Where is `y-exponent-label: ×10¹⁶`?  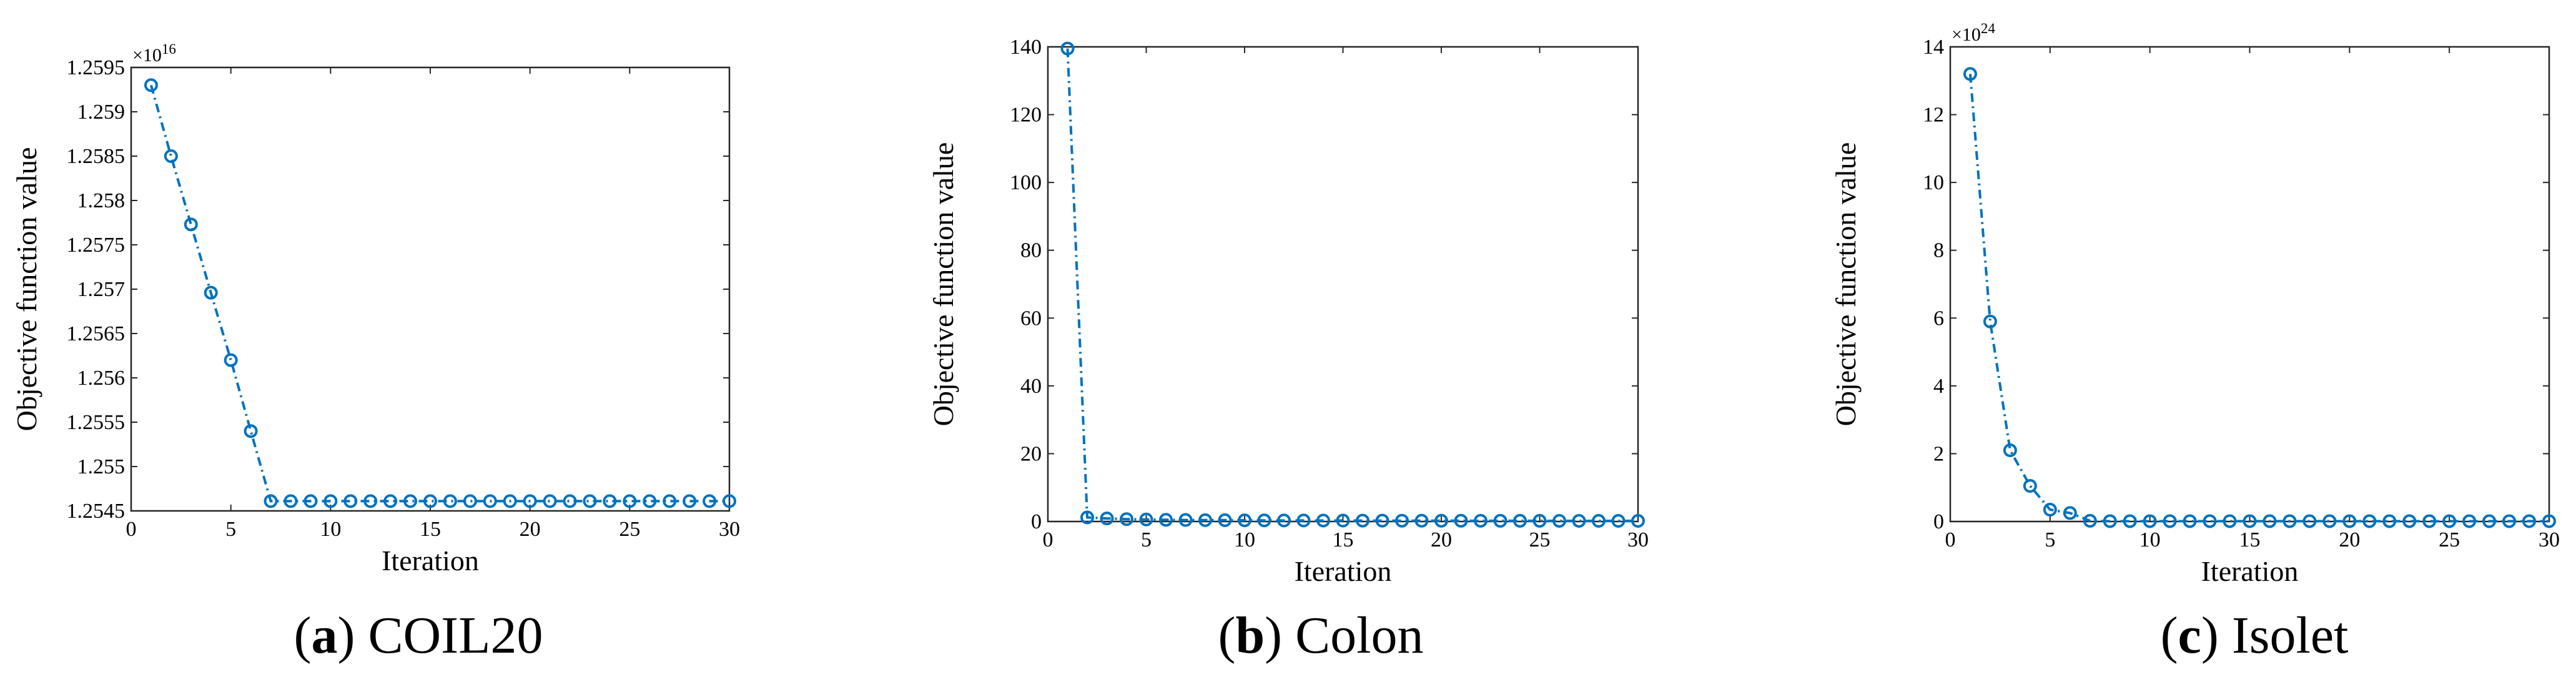 y-exponent-label: ×10¹⁶ is located at coordinates (154, 53).